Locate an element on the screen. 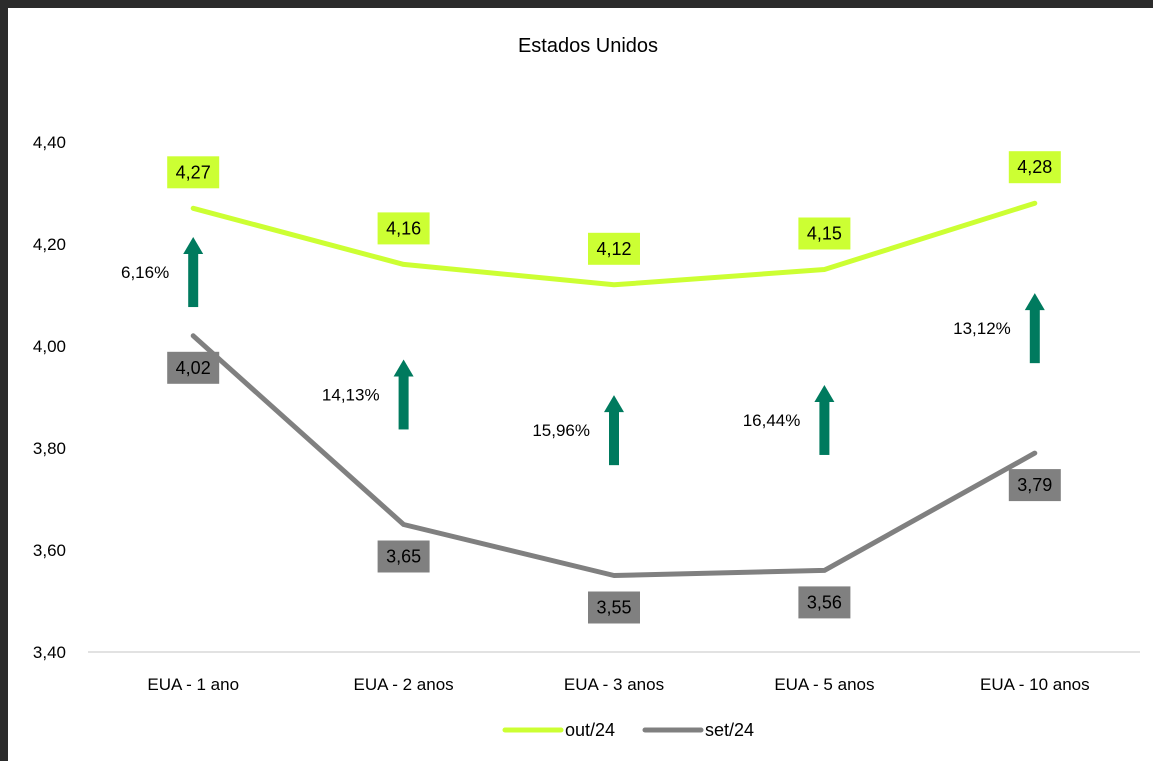  data-label: 4,12 is located at coordinates (614, 248).